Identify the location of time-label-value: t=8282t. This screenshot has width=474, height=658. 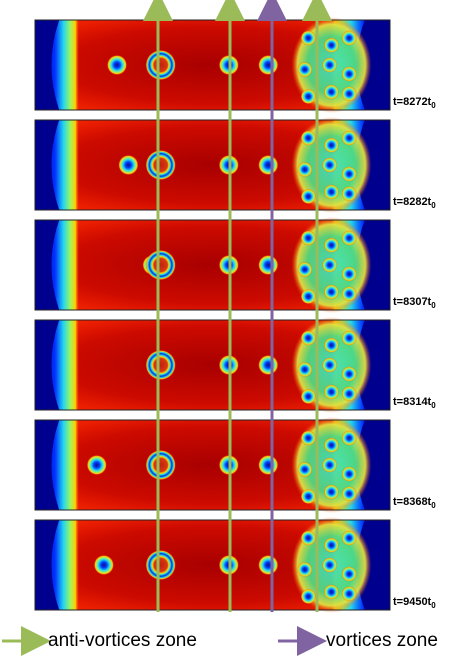
(412, 202).